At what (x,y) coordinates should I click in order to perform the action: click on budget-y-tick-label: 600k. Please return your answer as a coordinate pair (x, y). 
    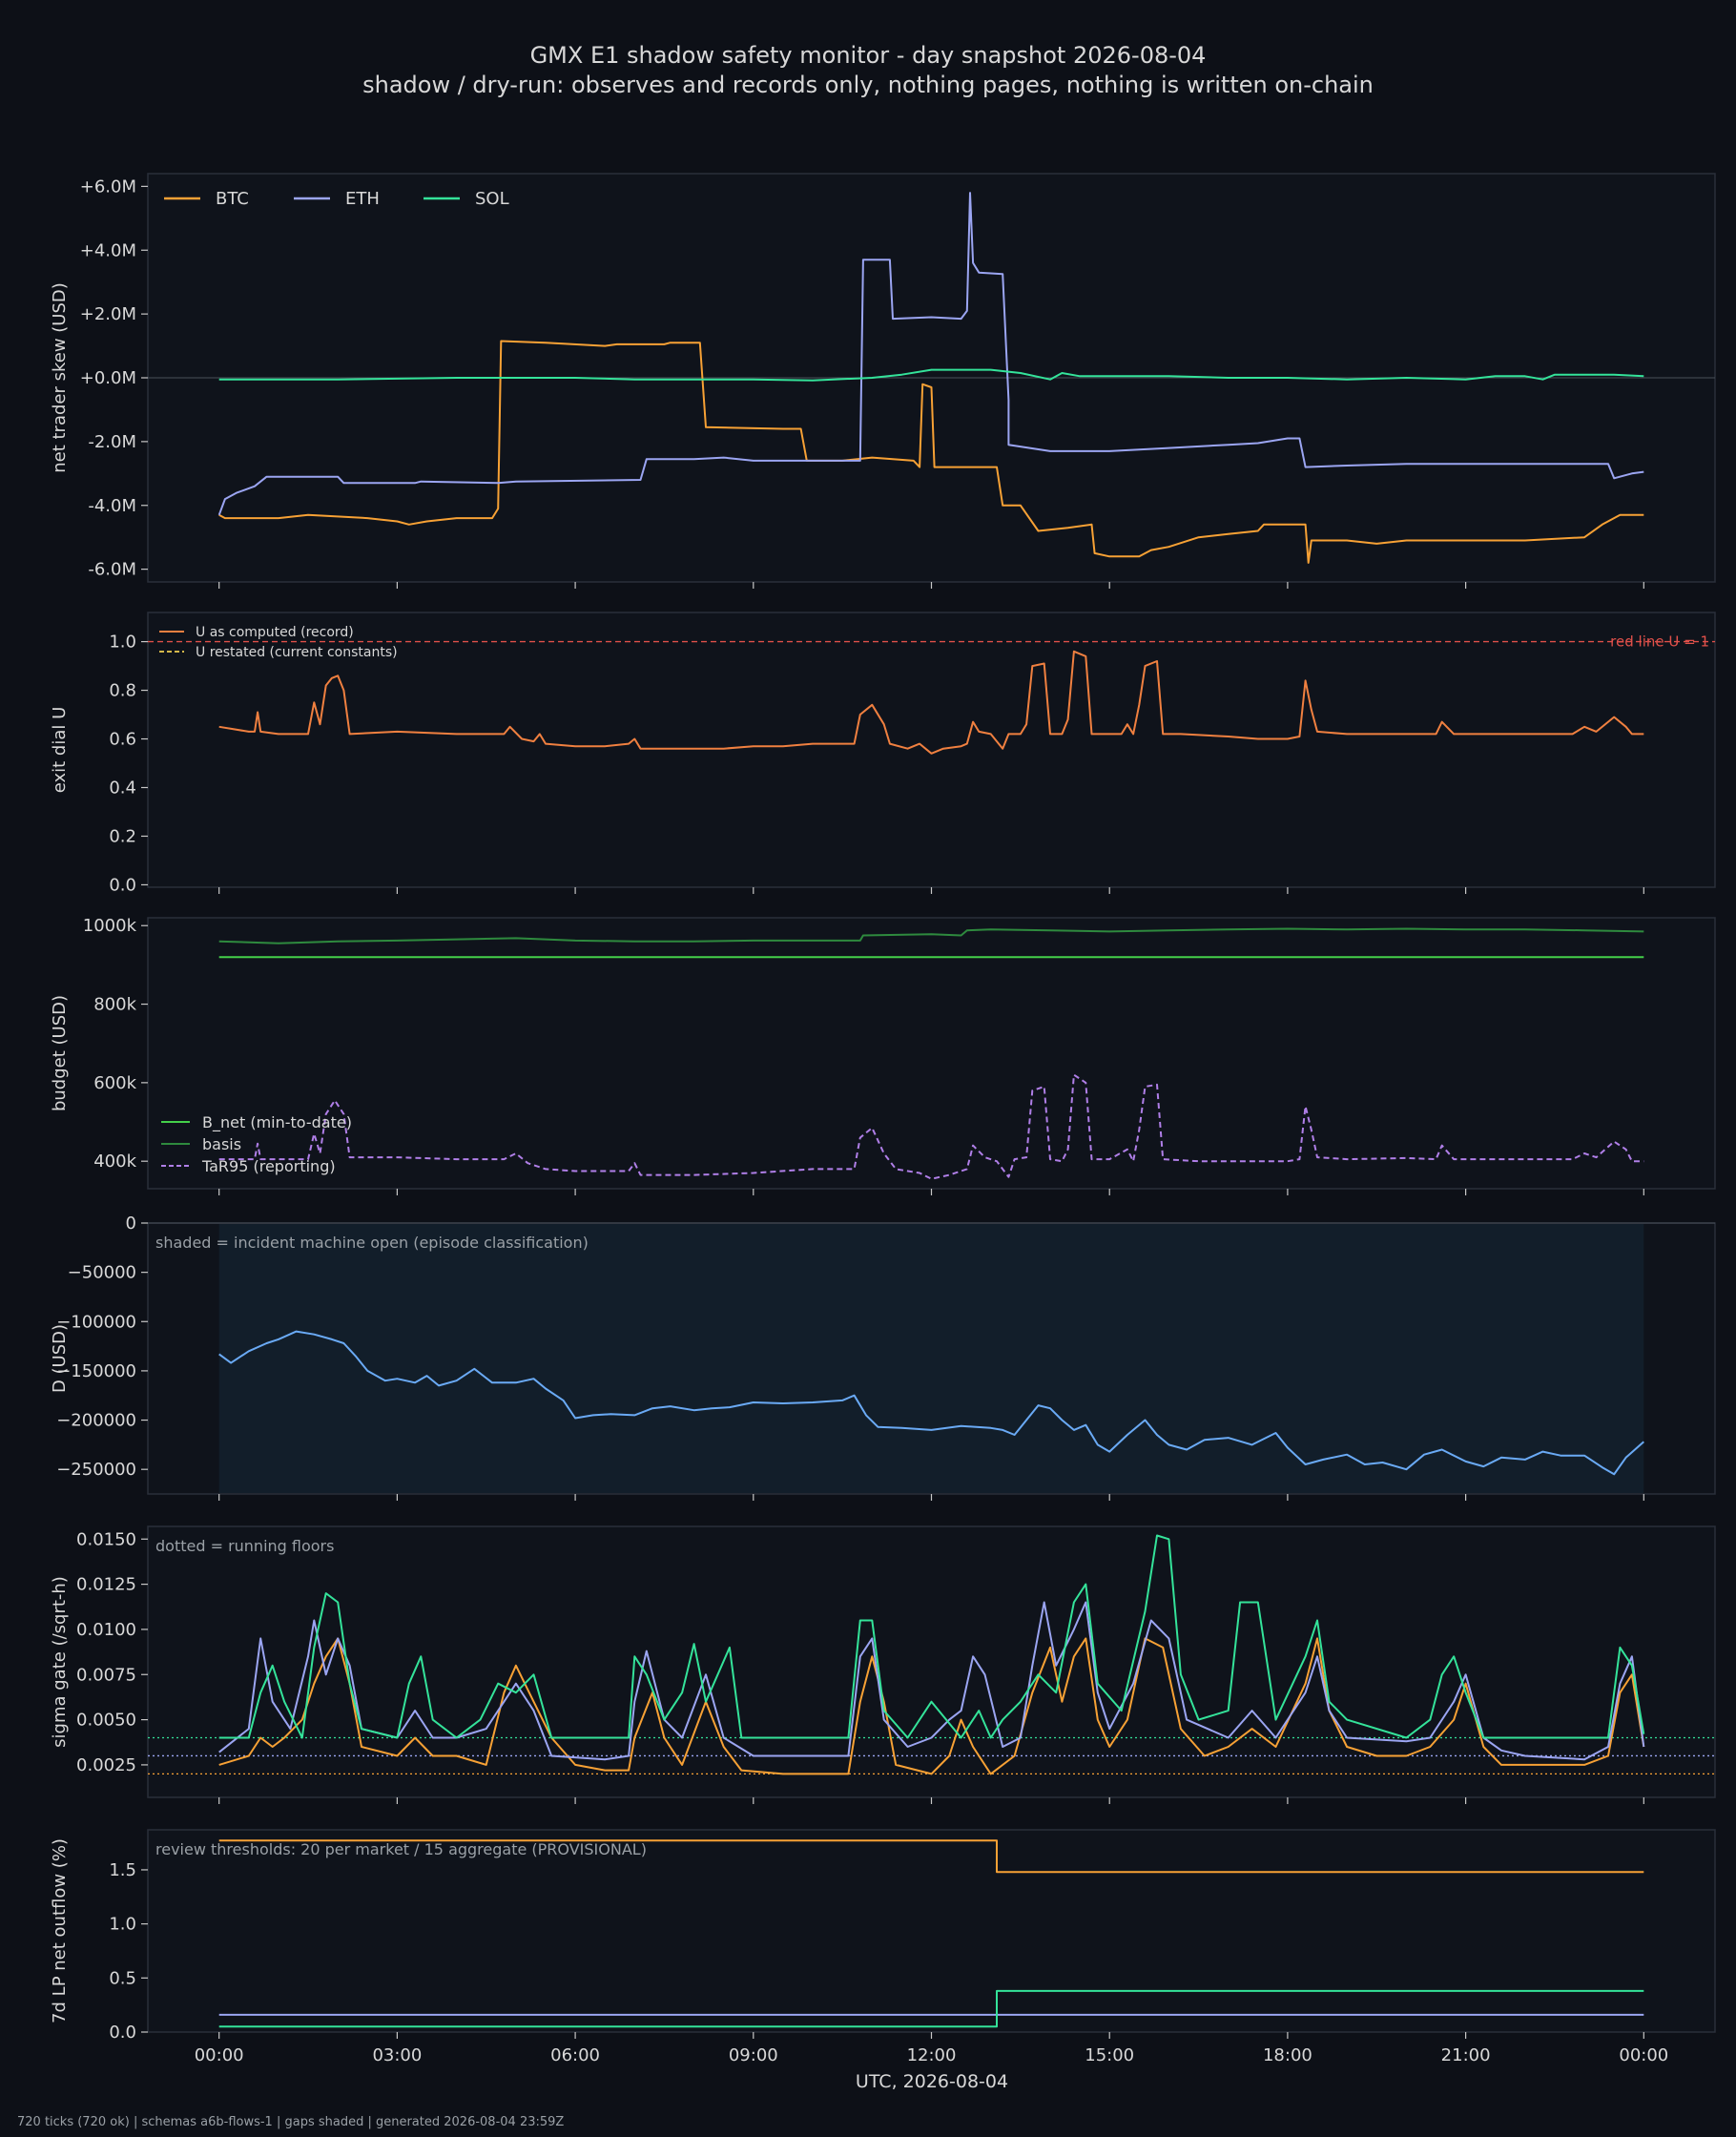
    Looking at the image, I should click on (114, 1083).